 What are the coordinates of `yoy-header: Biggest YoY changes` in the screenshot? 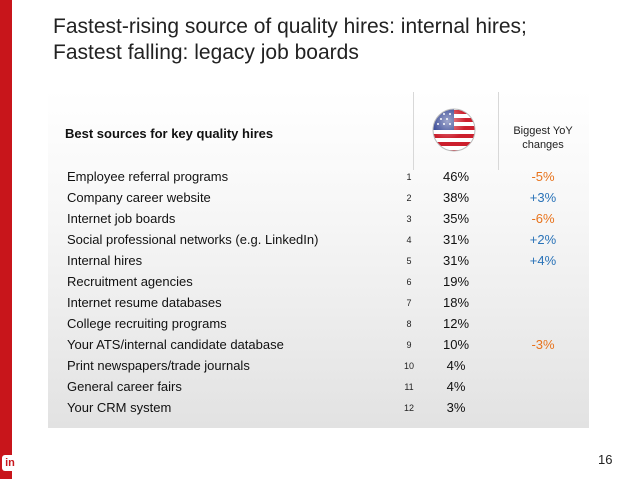 It's located at (543, 138).